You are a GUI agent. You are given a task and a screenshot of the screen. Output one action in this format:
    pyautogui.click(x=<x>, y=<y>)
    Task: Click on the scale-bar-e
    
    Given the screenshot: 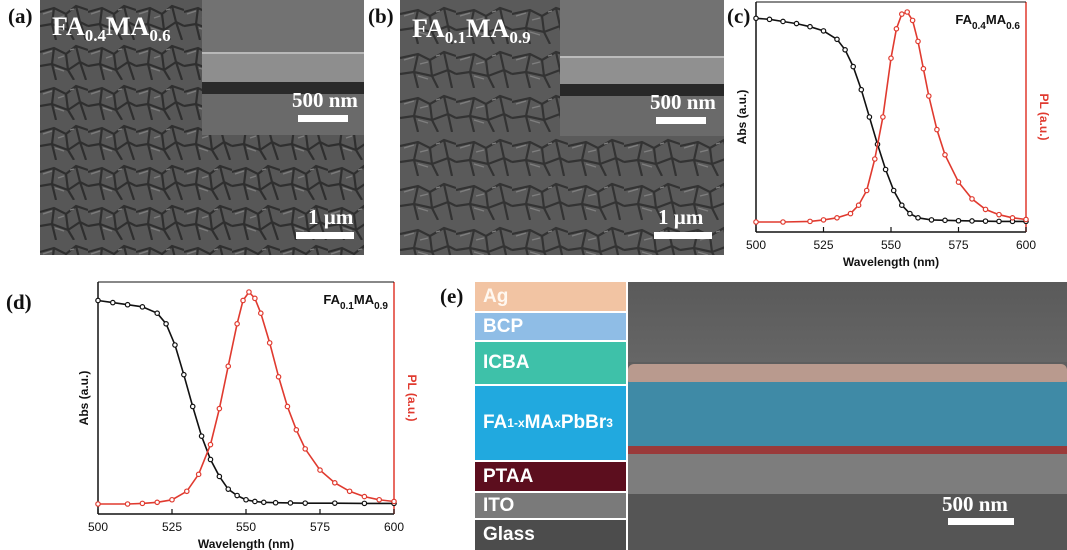 What is the action you would take?
    pyautogui.click(x=981, y=521)
    